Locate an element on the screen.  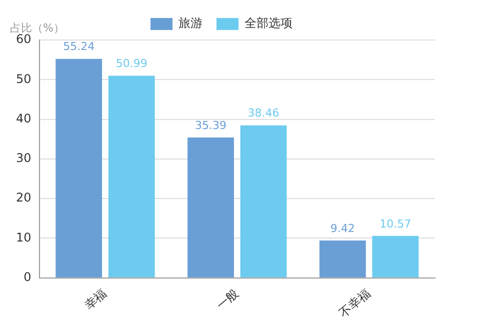
y-tick-label: 40 is located at coordinates (24, 118).